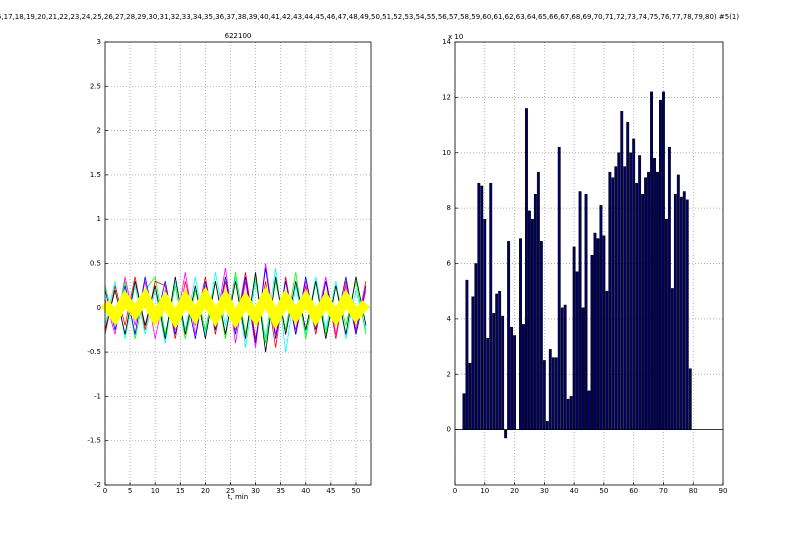 This screenshot has width=800, height=545. I want to click on y-tick-label: 0.5, so click(95, 264).